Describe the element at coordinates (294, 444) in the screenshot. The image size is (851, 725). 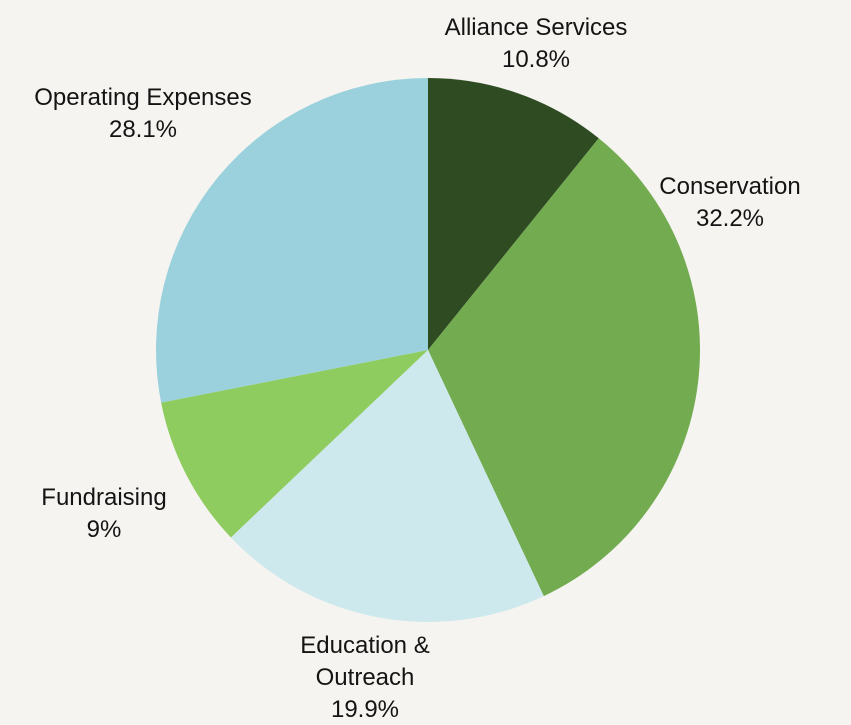
I see `slice-fundraising` at that location.